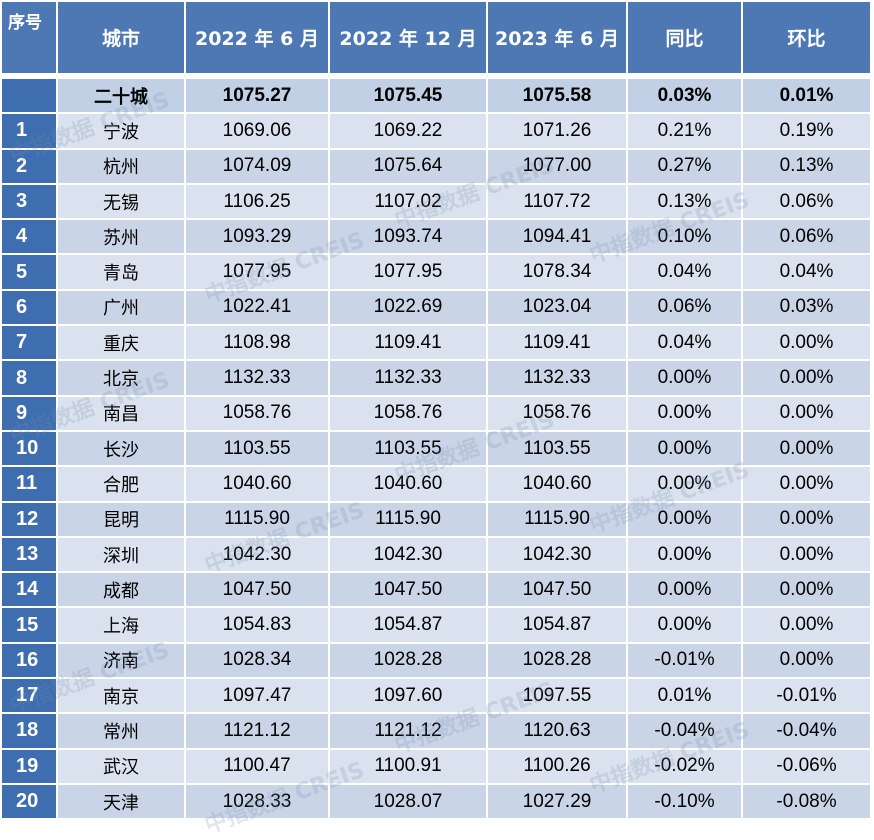 The image size is (874, 840). What do you see at coordinates (436, 237) in the screenshot?
I see `table-row: 4 苏州 1093.29 1093.74 1094.41 0.10% 0.06%` at bounding box center [436, 237].